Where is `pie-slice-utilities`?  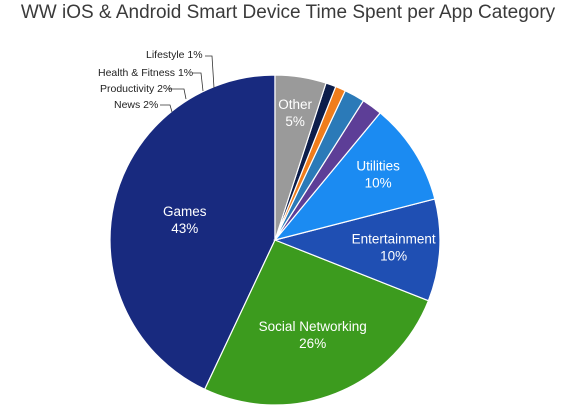
pie-slice-utilities is located at coordinates (354, 177).